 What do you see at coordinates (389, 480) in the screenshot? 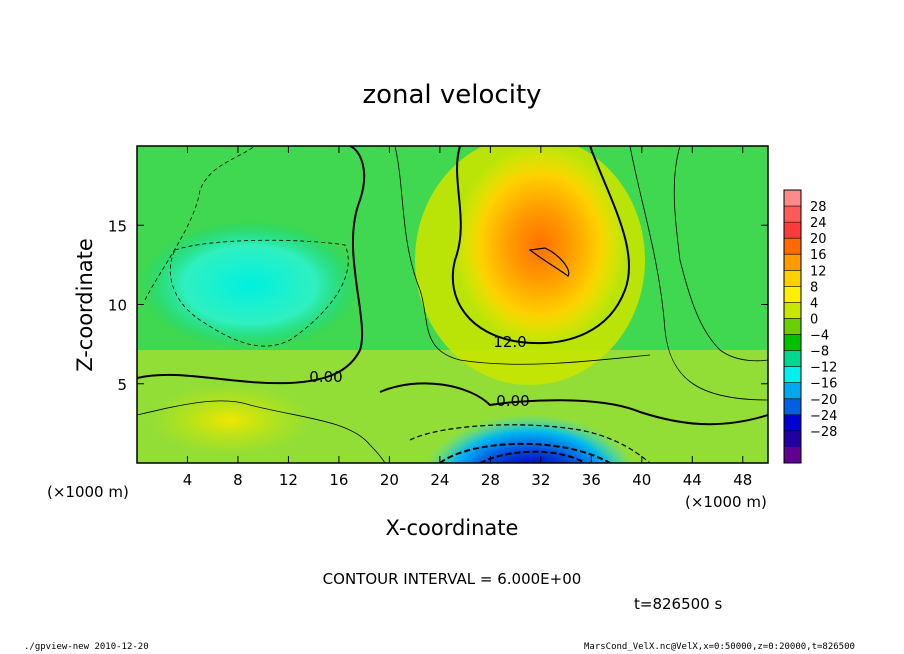
I see `x-tick-label: 20` at bounding box center [389, 480].